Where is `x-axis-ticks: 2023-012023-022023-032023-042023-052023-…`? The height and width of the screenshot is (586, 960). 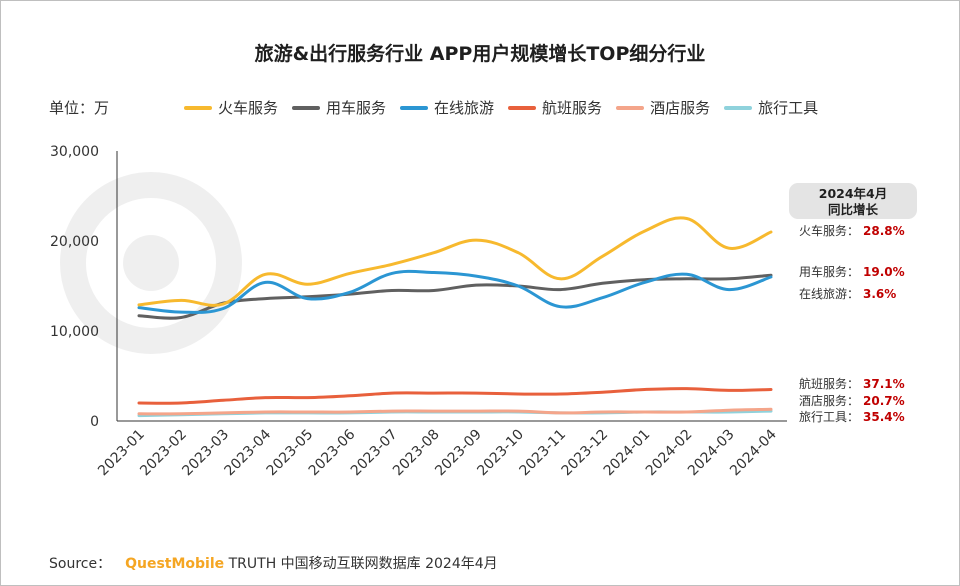
x-axis-ticks: 2023-012023-022023-032023-042023-052023-… is located at coordinates (437, 452).